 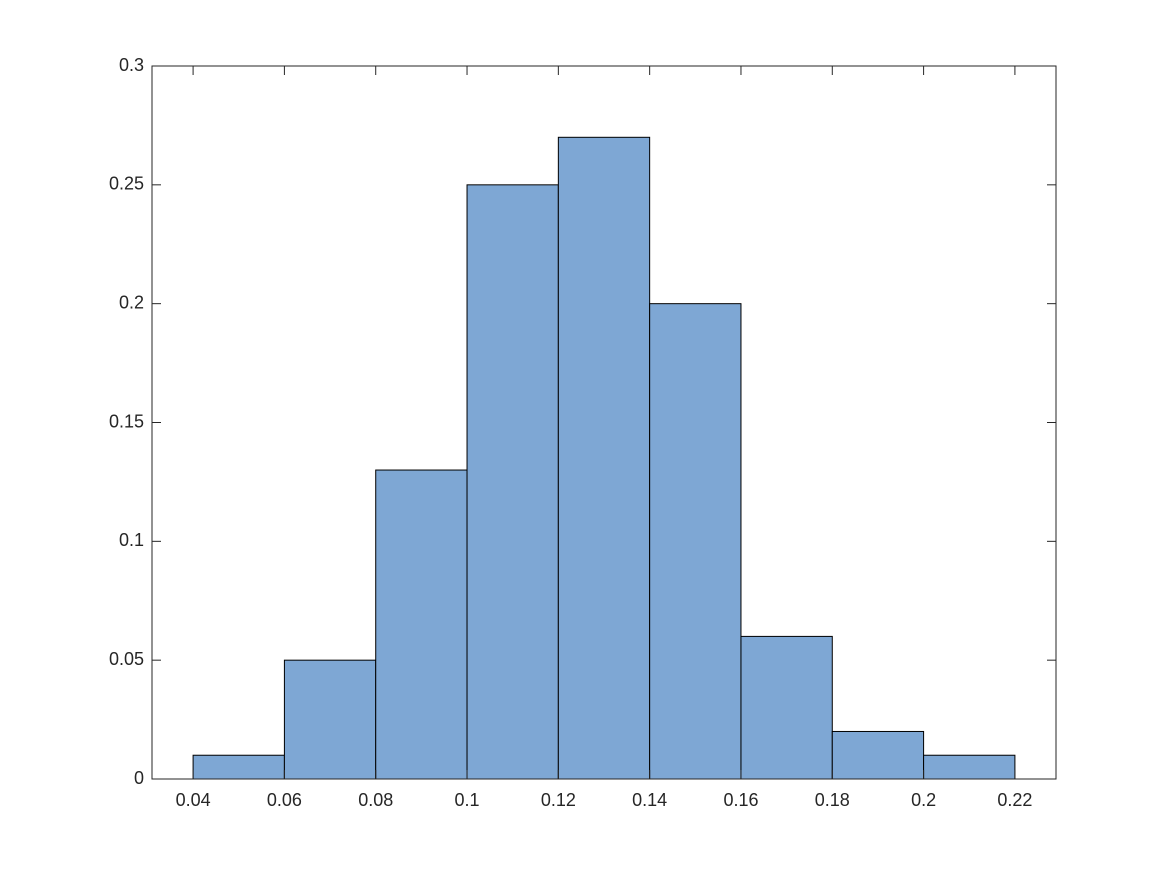 What do you see at coordinates (832, 800) in the screenshot?
I see `x-tick-label: 0.18` at bounding box center [832, 800].